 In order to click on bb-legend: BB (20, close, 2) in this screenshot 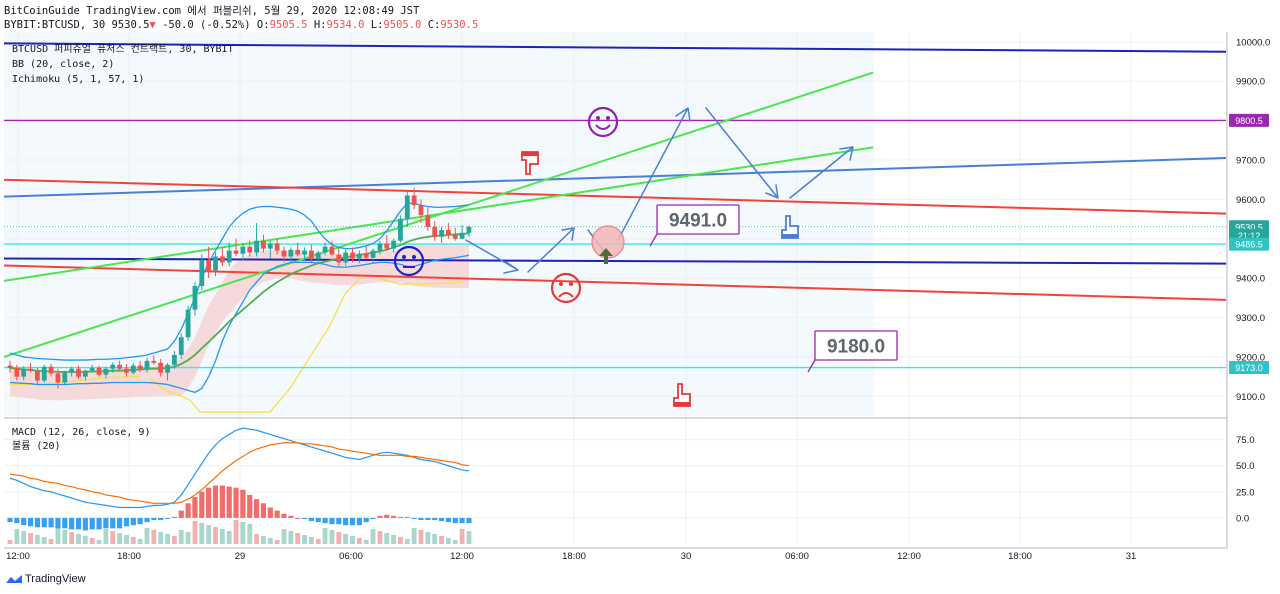, I will do `click(63, 64)`.